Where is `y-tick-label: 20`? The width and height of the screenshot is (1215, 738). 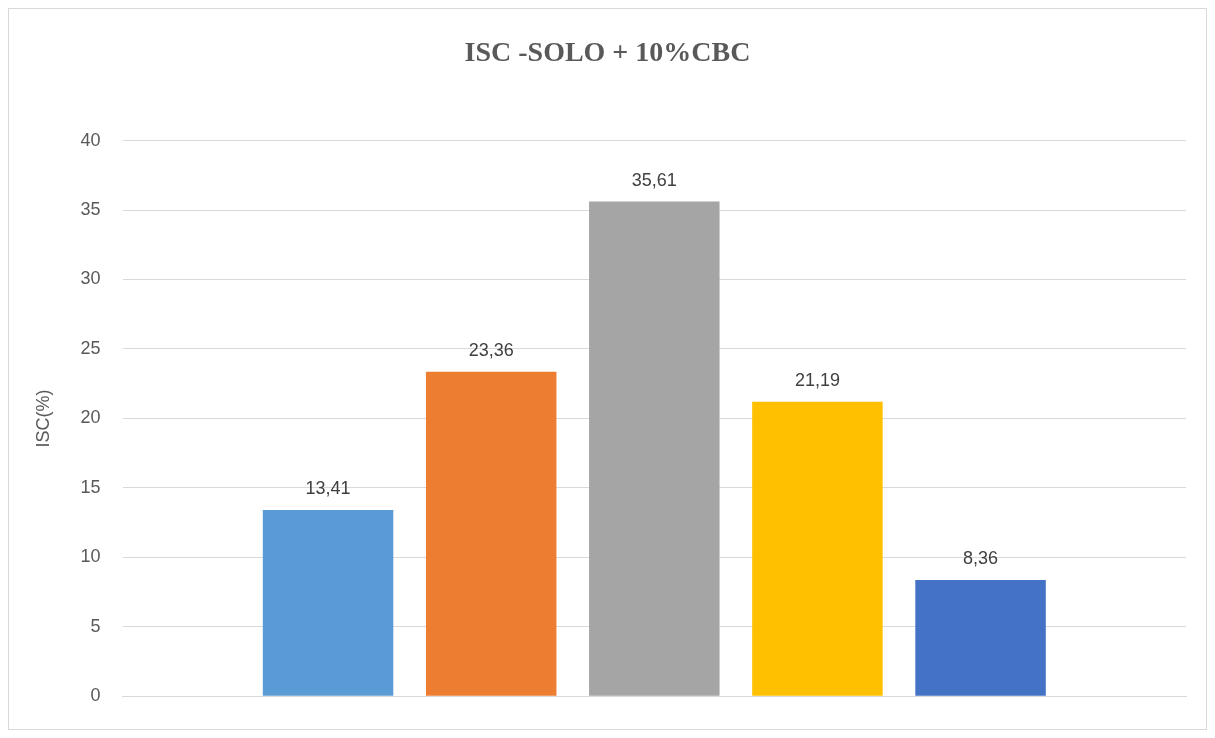
y-tick-label: 20 is located at coordinates (90, 417).